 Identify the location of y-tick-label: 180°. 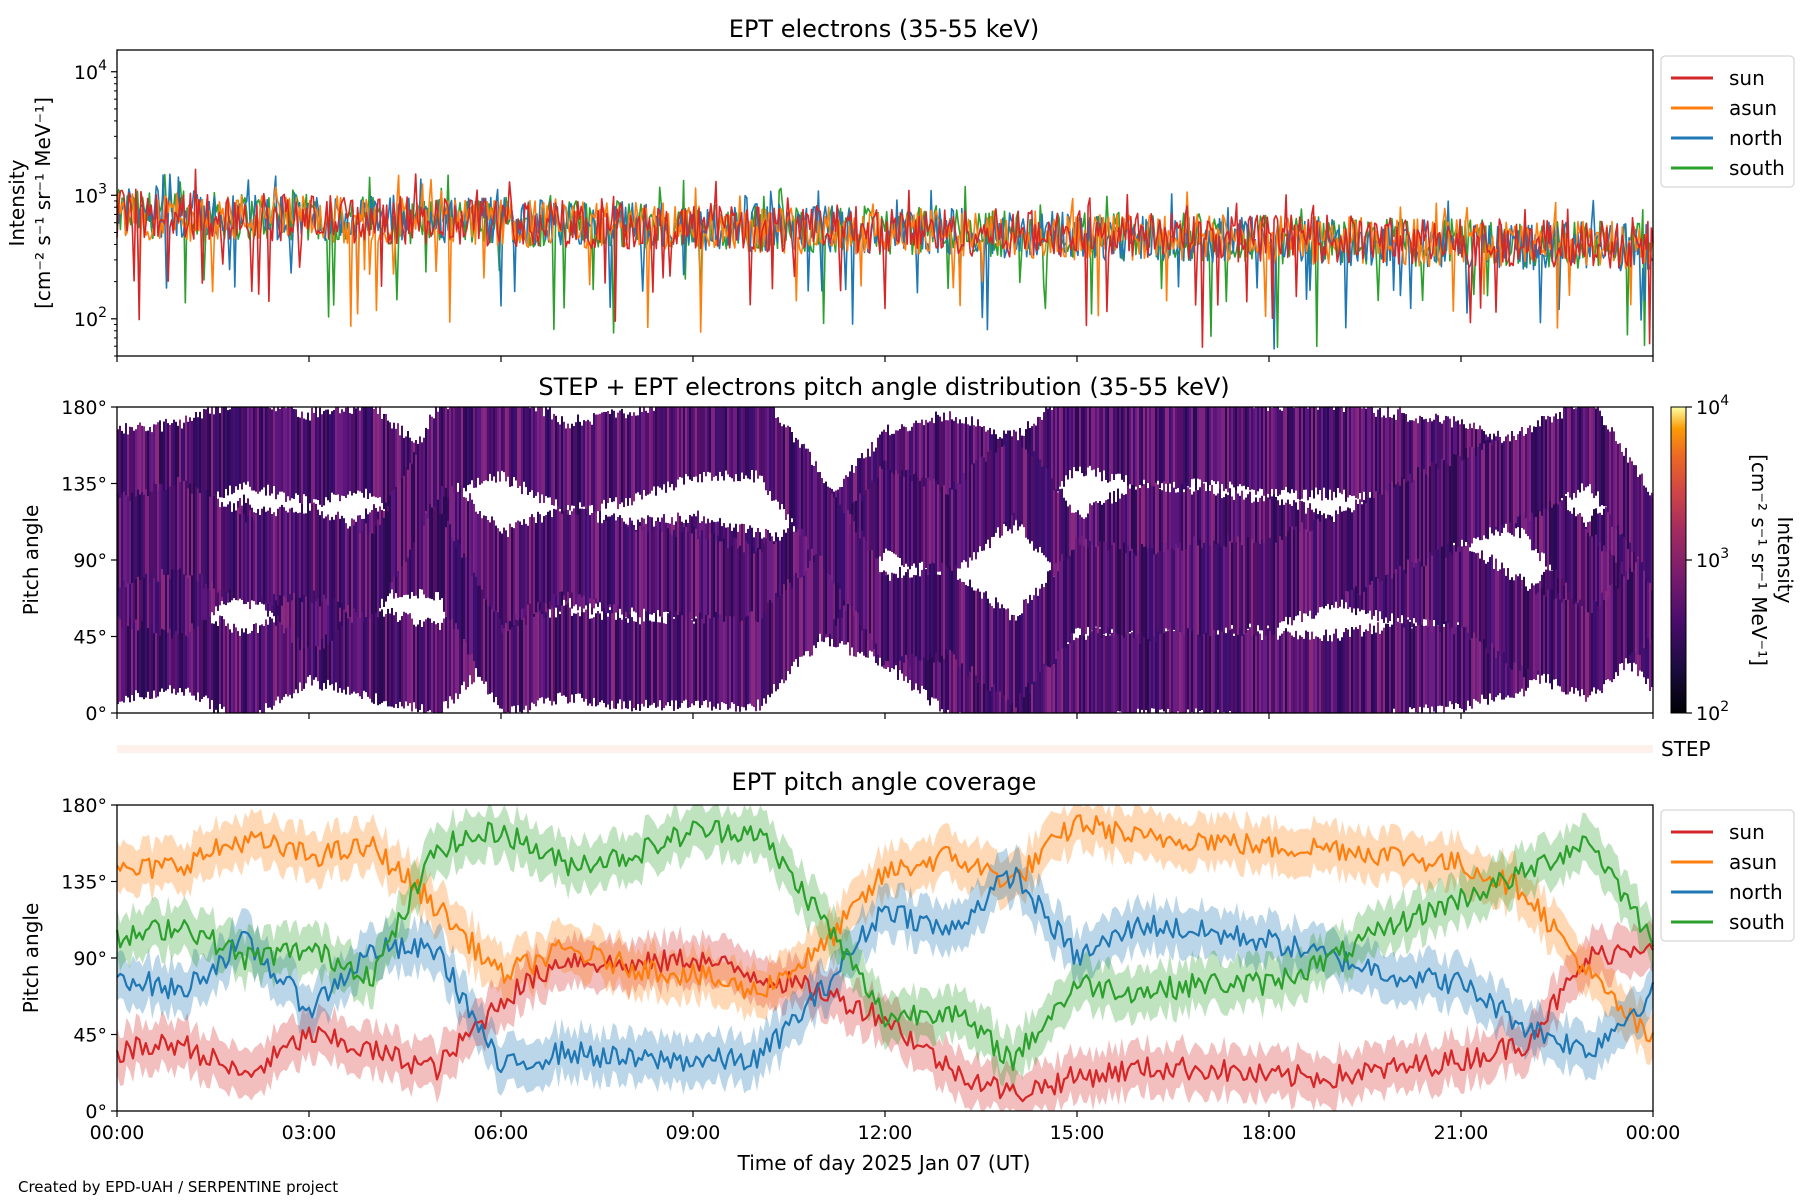
(84, 806).